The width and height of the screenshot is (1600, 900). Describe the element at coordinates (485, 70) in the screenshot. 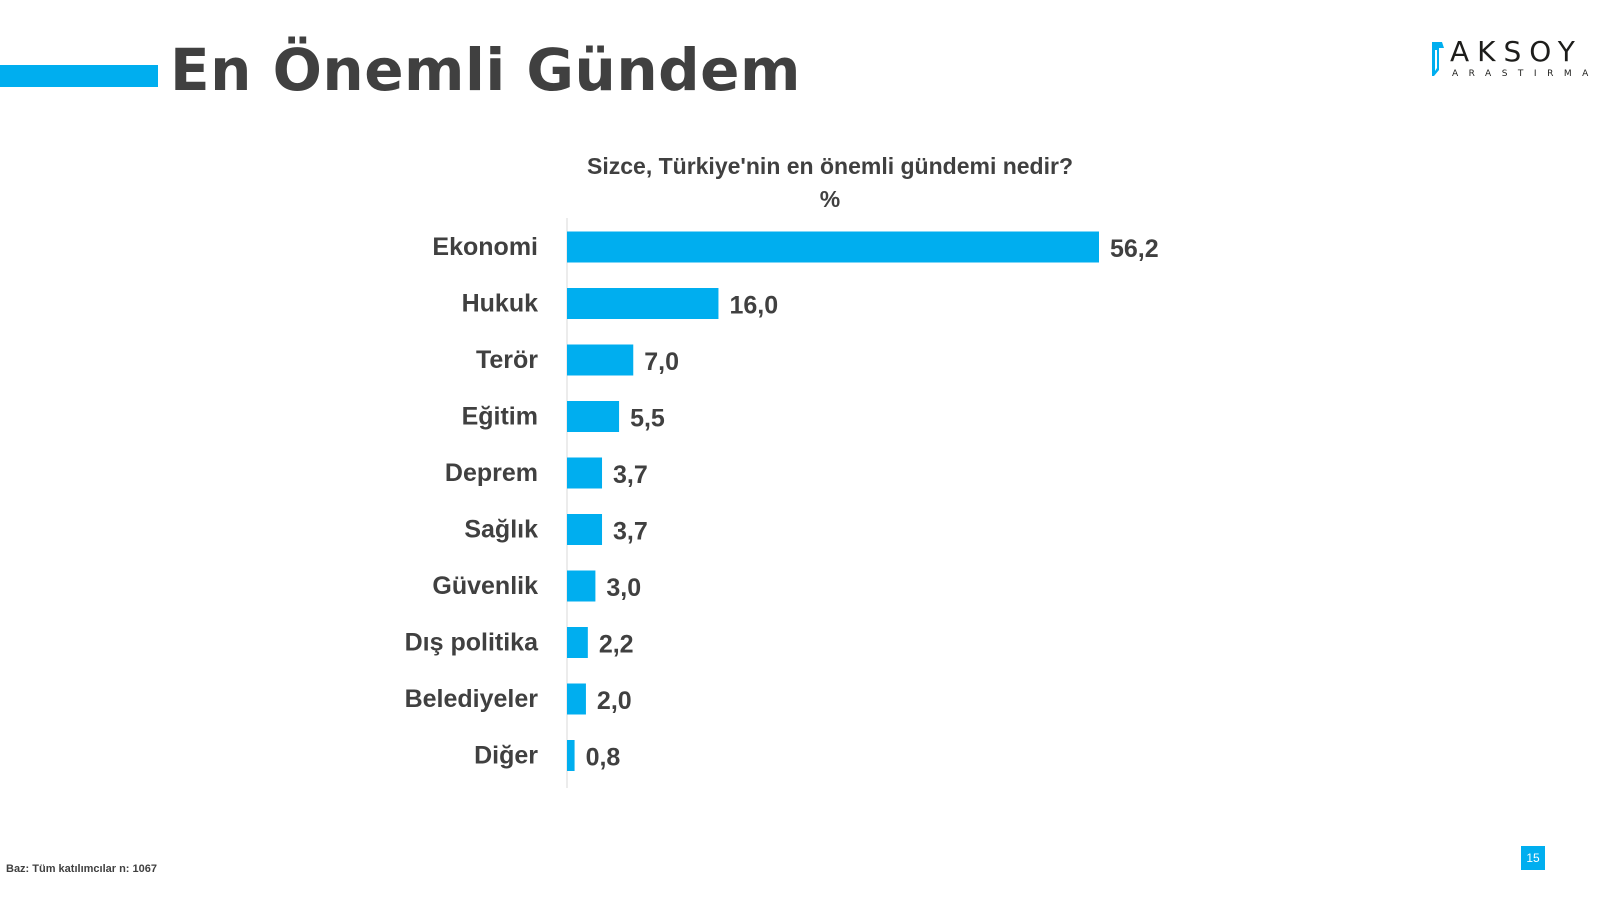

I see `slide-title: En Önemli Gündem` at that location.